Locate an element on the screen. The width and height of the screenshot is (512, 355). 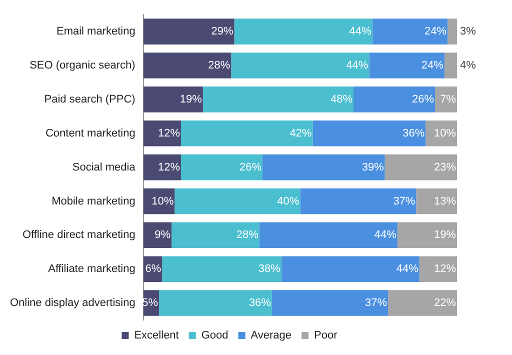
y-tick-label: Affiliate marketing is located at coordinates (92, 269).